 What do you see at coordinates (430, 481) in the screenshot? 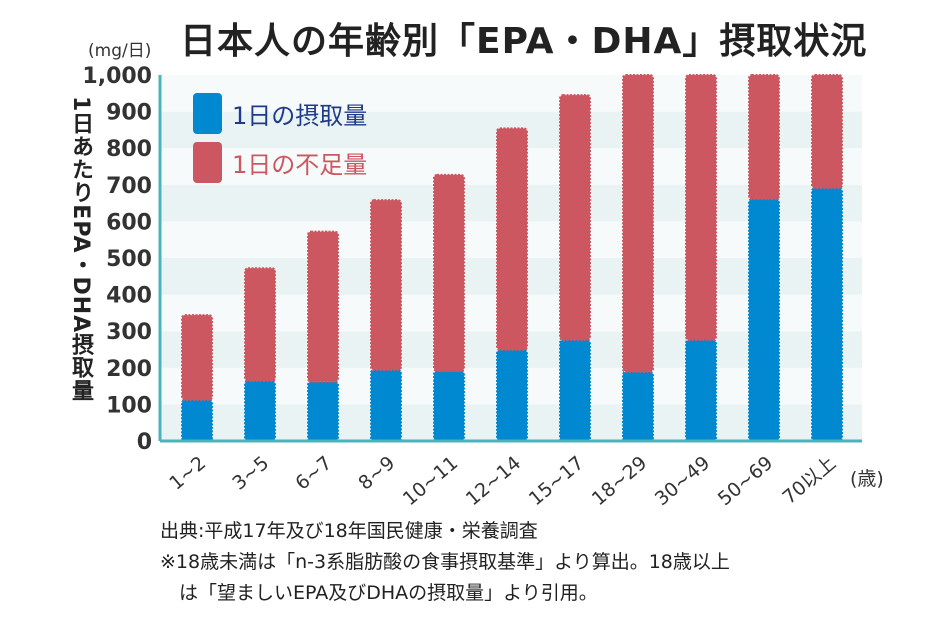
I see `x-tick-label: 10~11` at bounding box center [430, 481].